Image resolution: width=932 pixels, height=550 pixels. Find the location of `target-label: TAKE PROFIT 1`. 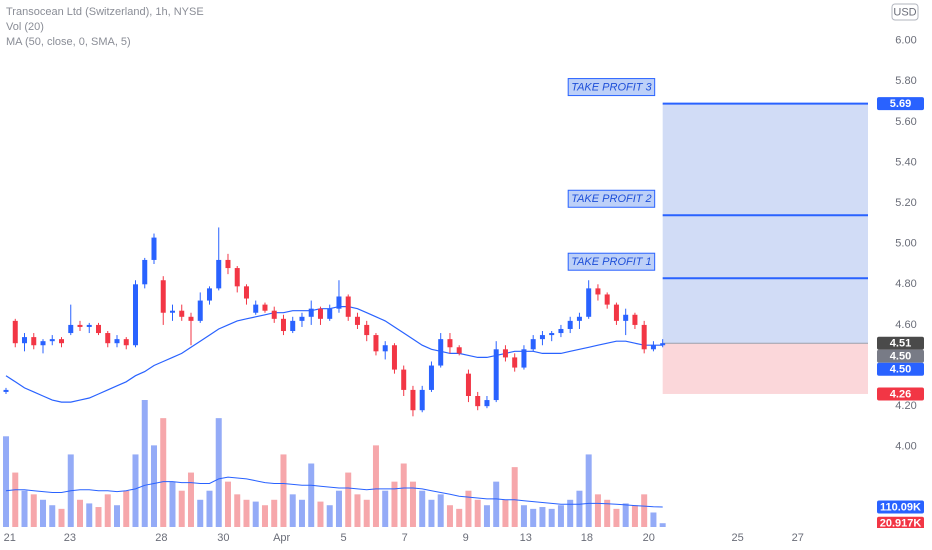

target-label: TAKE PROFIT 1 is located at coordinates (611, 262).